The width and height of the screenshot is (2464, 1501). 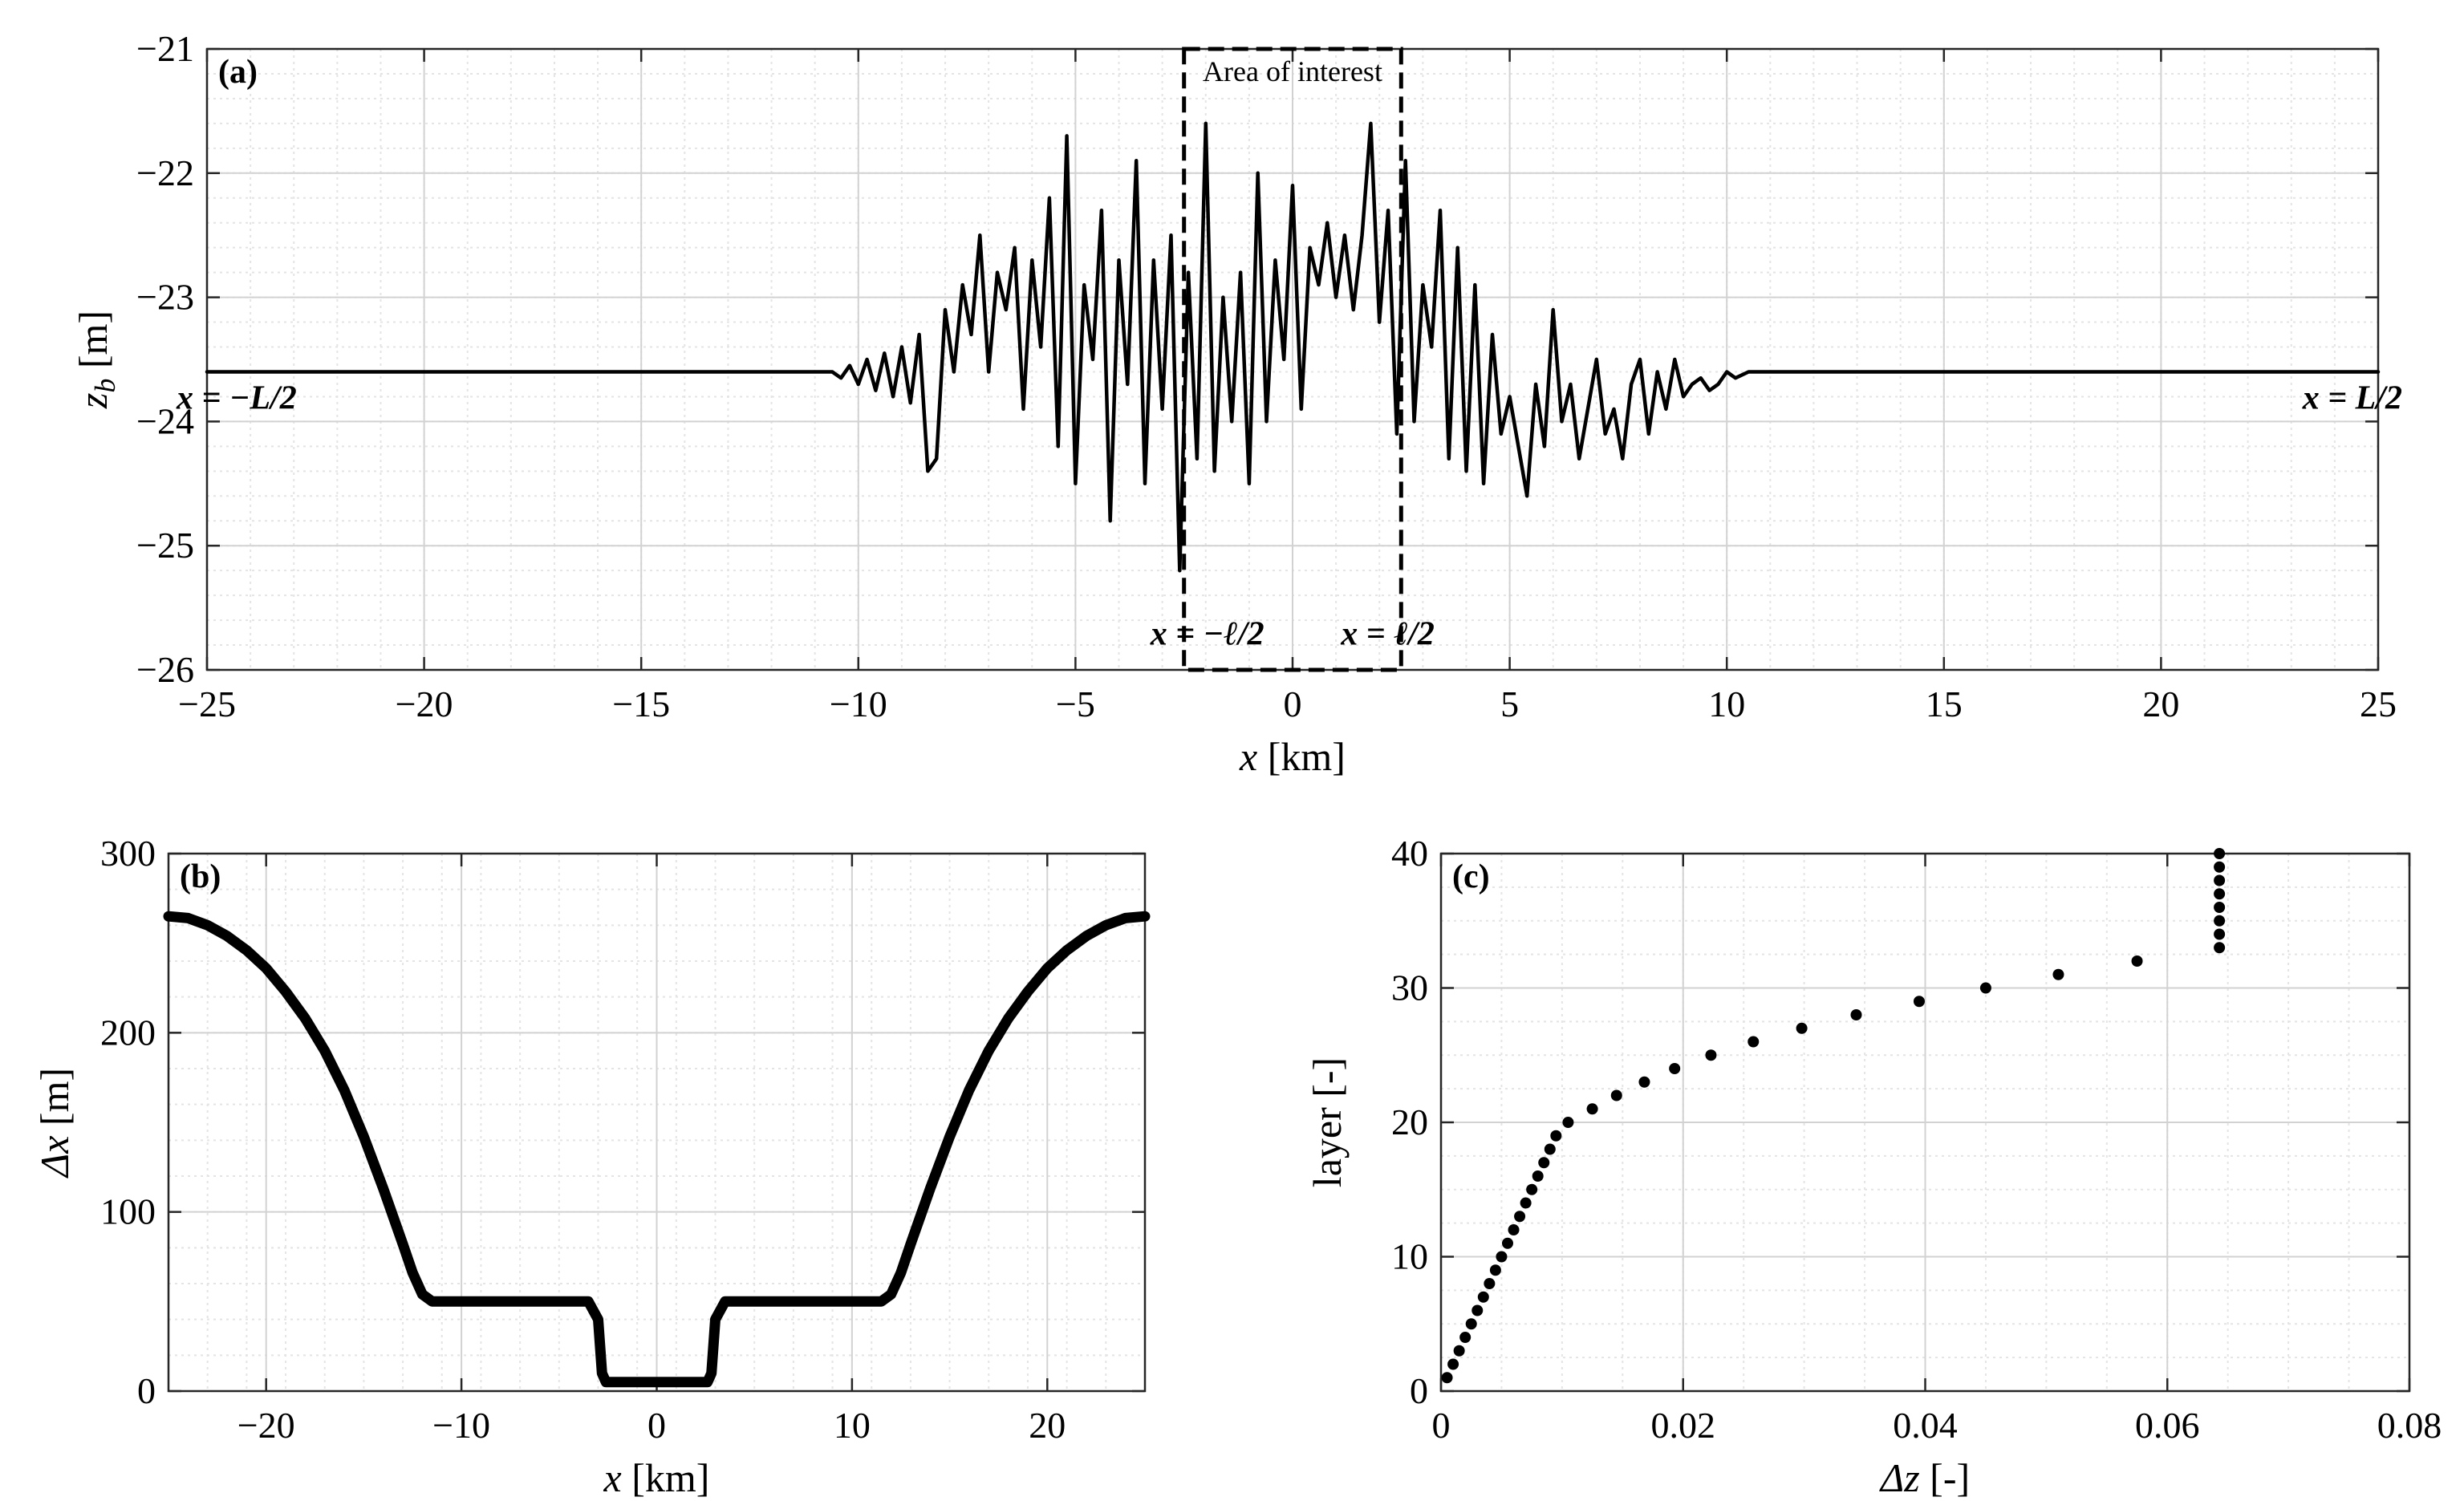 What do you see at coordinates (1292, 71) in the screenshot?
I see `area-of-interest-label: Area of interest` at bounding box center [1292, 71].